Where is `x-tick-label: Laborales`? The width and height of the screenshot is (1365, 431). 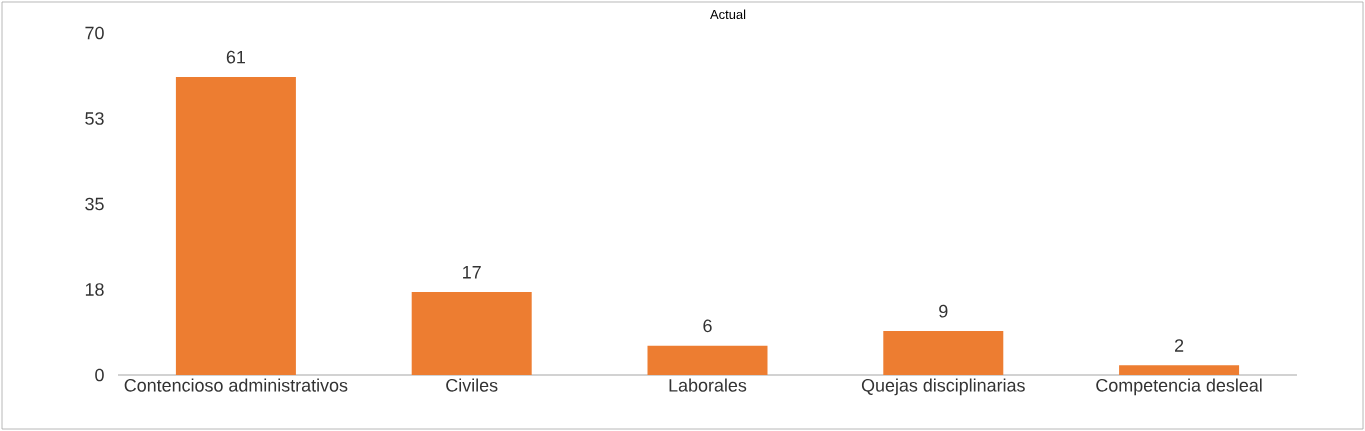
x-tick-label: Laborales is located at coordinates (708, 385).